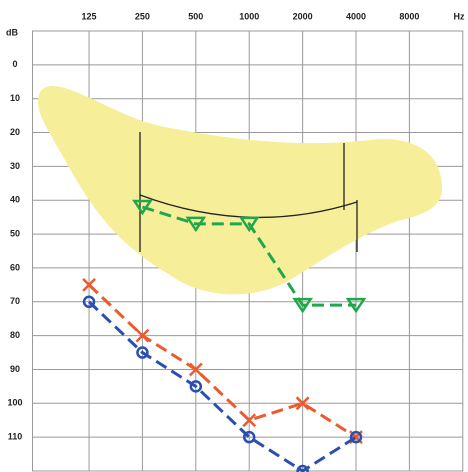  I want to click on x-tick-label: 4000, so click(356, 16).